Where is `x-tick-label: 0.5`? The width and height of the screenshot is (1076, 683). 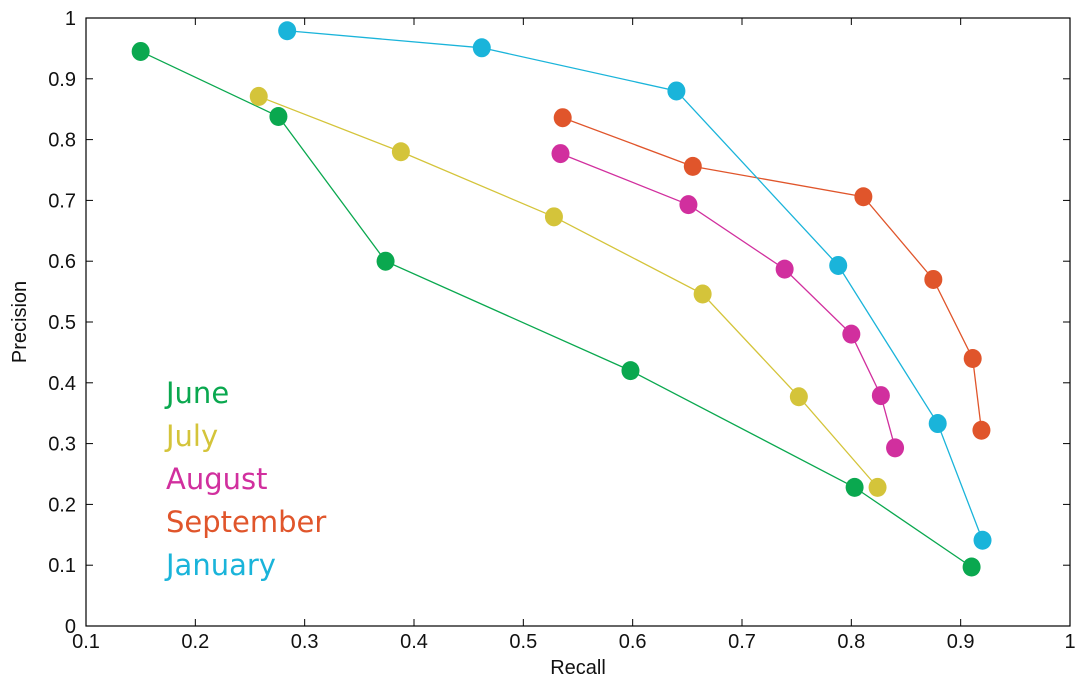
x-tick-label: 0.5 is located at coordinates (523, 642).